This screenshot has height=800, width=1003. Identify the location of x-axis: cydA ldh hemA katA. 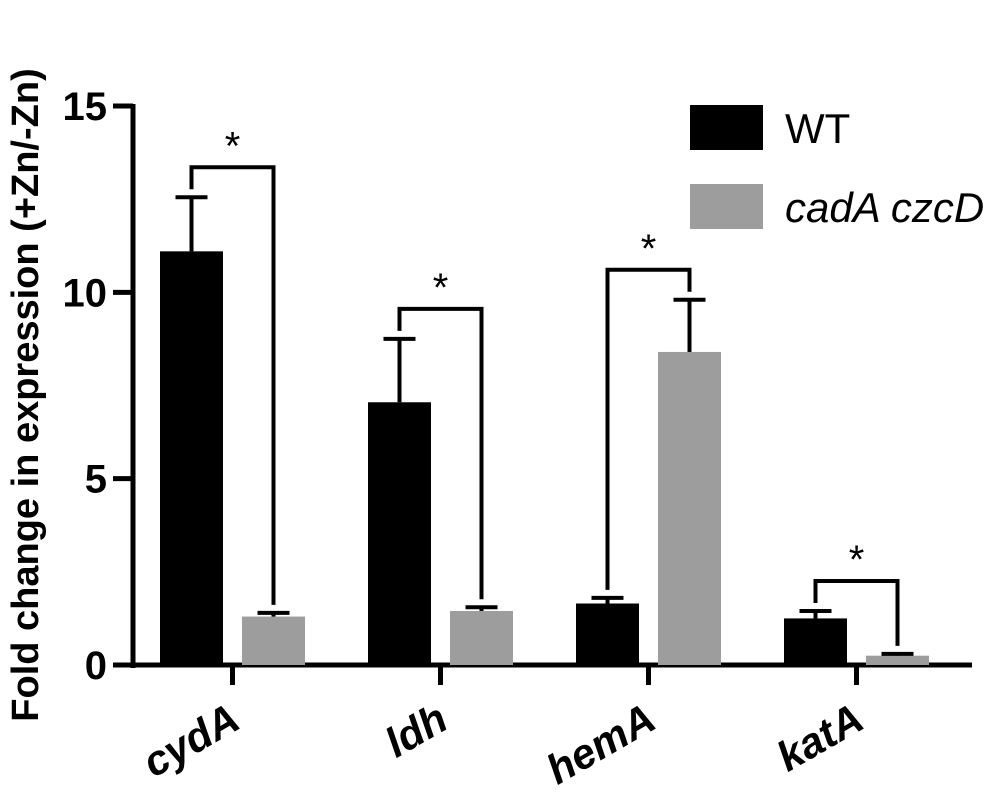
(551, 727).